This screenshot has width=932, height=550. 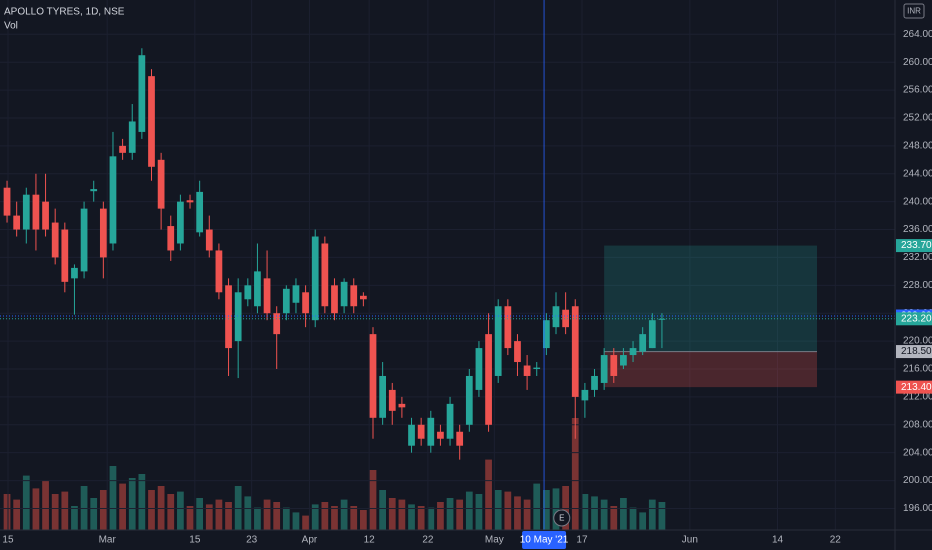 I want to click on y-tick-label: 200.00, so click(x=917, y=480).